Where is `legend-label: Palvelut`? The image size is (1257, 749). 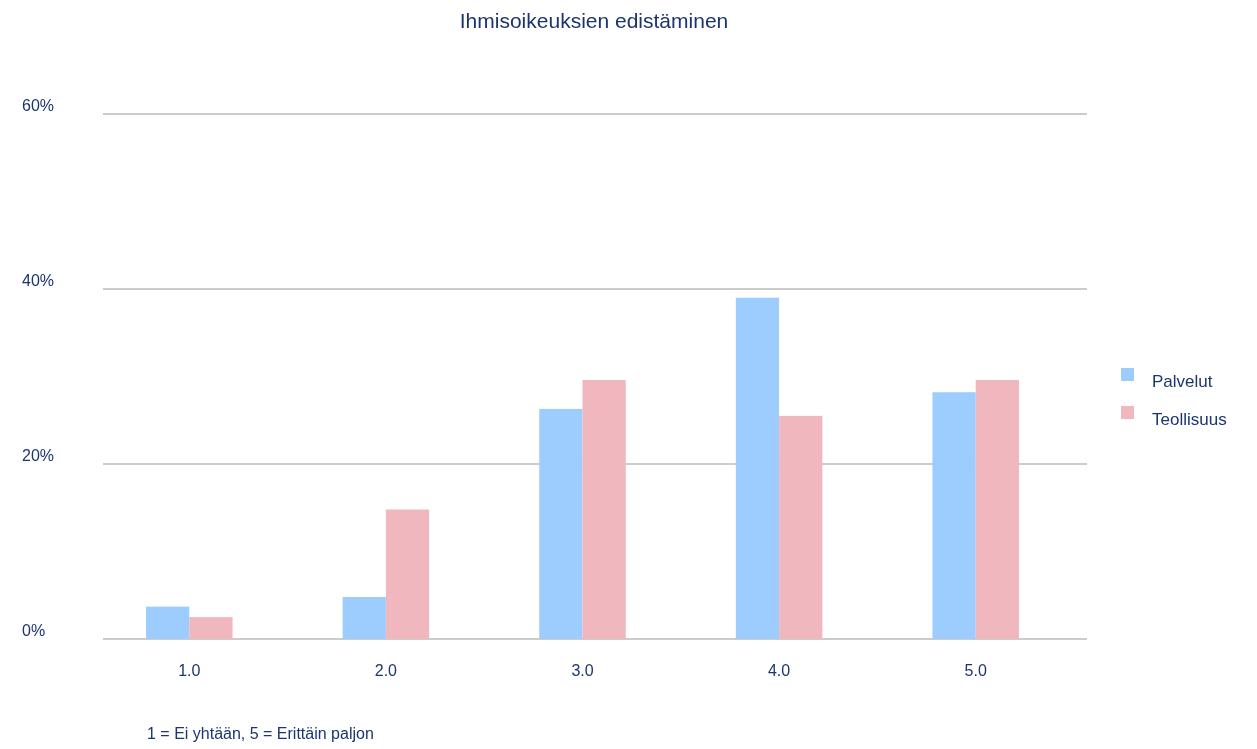
legend-label: Palvelut is located at coordinates (1182, 381).